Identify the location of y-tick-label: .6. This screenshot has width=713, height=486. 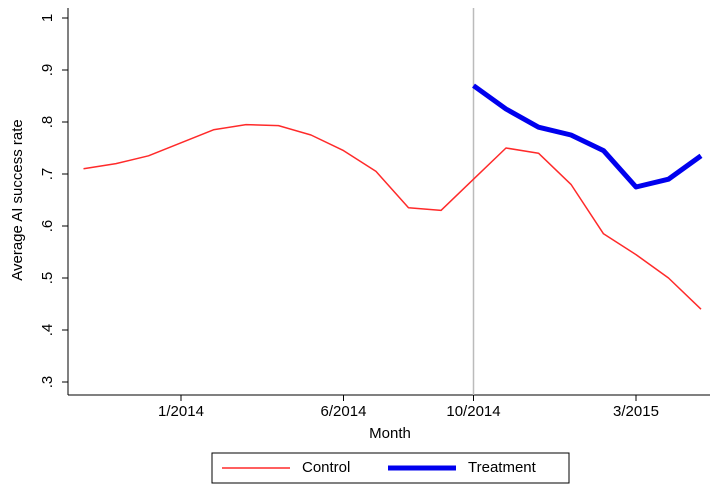
(47, 226).